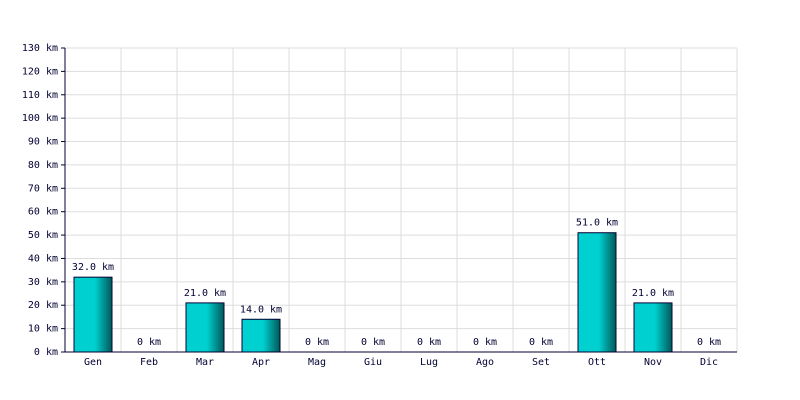 The image size is (800, 400). I want to click on x-tick-label: Lug, so click(429, 362).